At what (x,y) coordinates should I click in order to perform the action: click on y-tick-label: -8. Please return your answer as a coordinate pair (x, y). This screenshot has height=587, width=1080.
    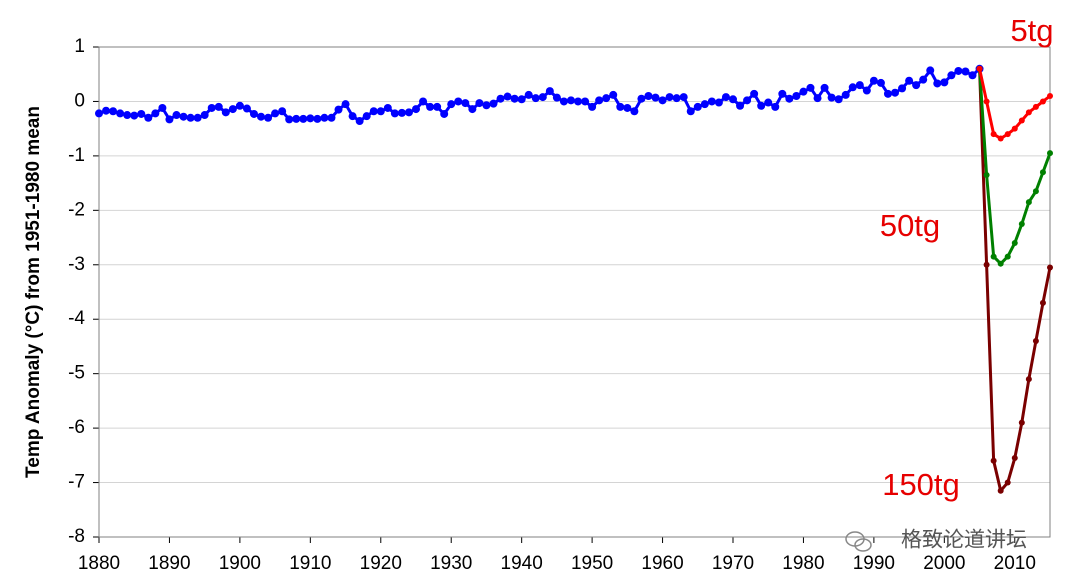
    Looking at the image, I should click on (76, 536).